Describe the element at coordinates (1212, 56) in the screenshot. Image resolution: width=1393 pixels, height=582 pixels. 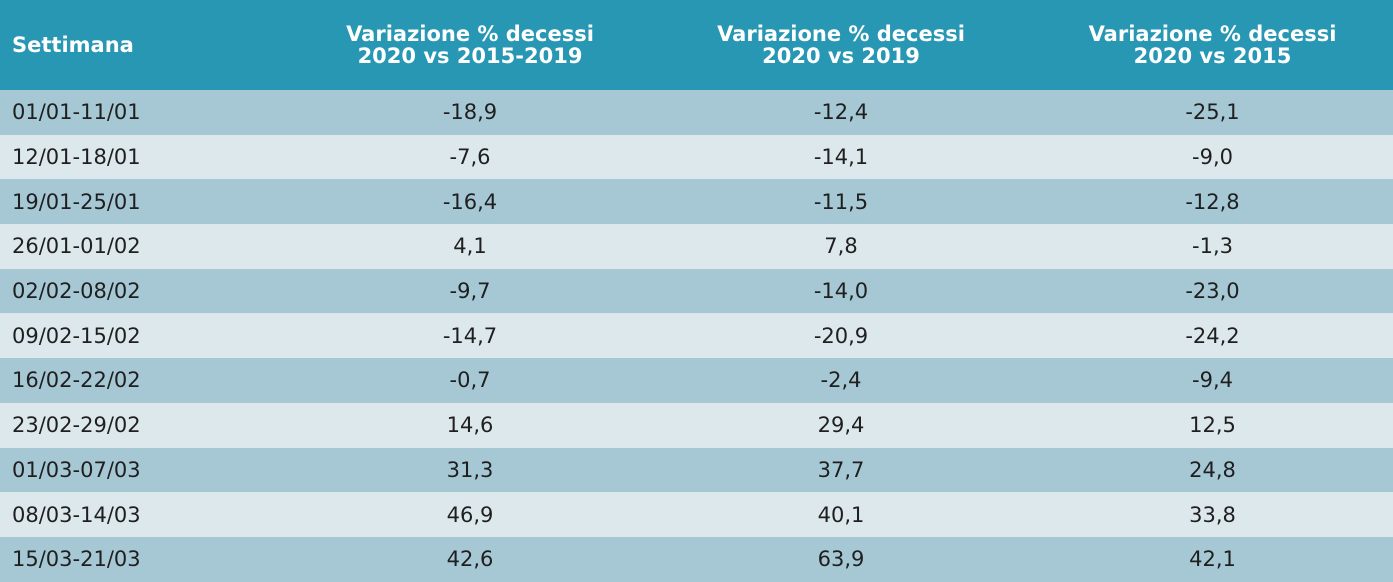
I see `header-vs-2015-line2: 2020 vs 2015` at that location.